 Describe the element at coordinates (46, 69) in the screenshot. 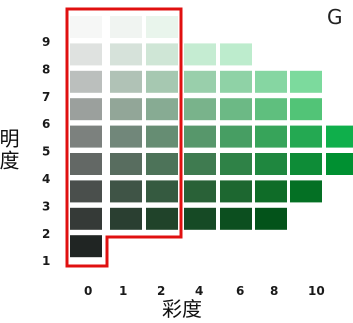

I see `value-tick-8: 8` at that location.